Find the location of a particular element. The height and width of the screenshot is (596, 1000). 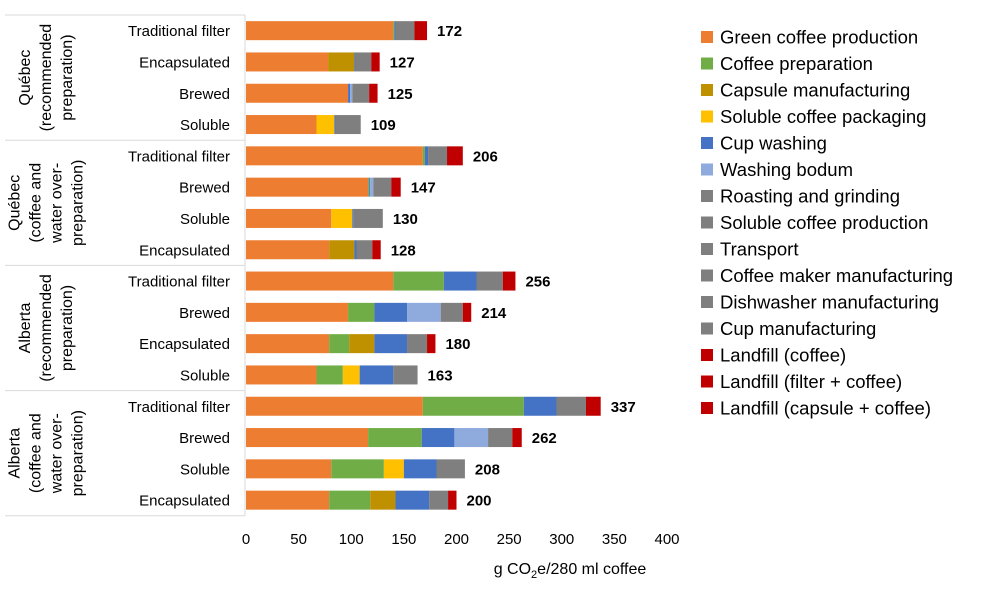

group-label-line: (recommended is located at coordinates (46, 328).